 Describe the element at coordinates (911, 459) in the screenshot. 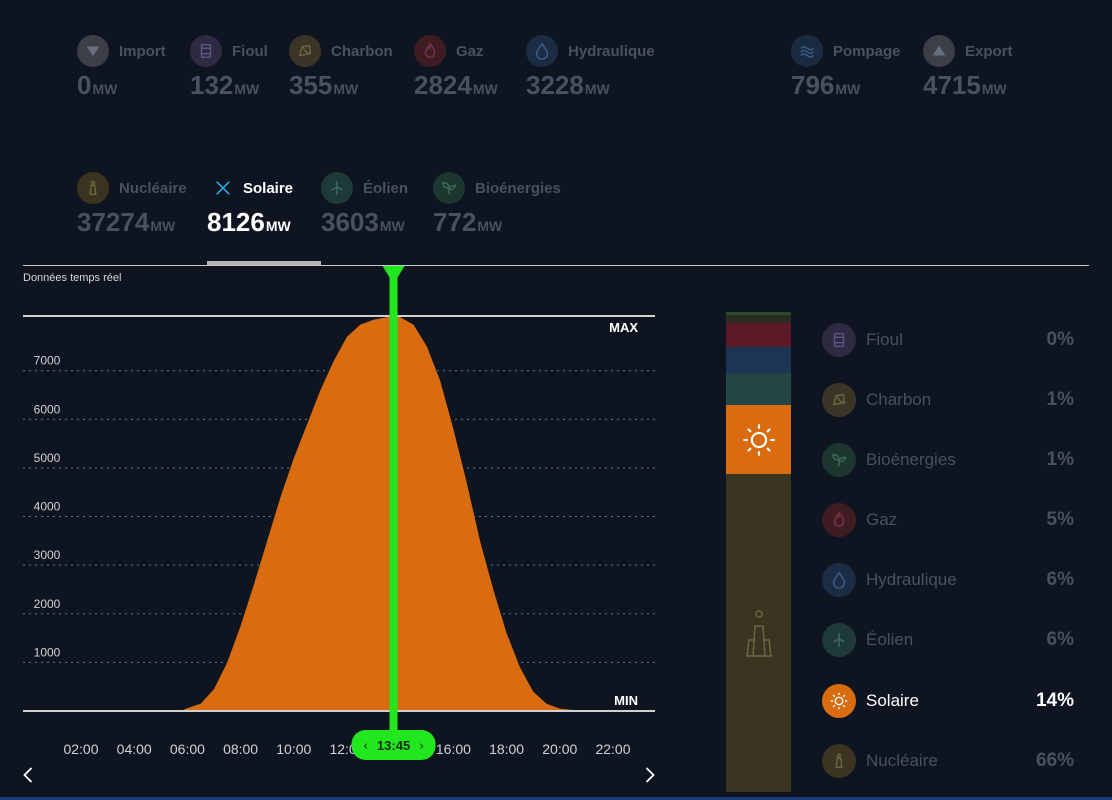

I see `legend-name: Bioénergies` at that location.